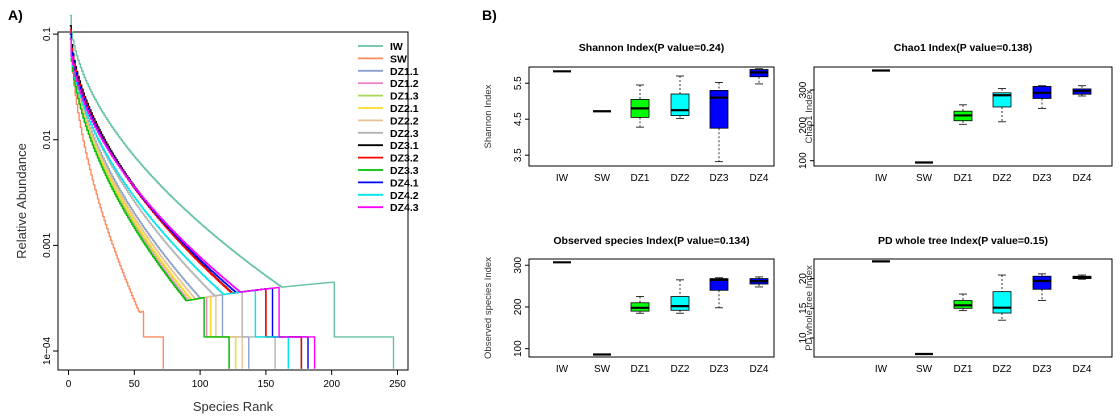 The image size is (1120, 420). I want to click on legend-label: DZ2.3, so click(404, 134).